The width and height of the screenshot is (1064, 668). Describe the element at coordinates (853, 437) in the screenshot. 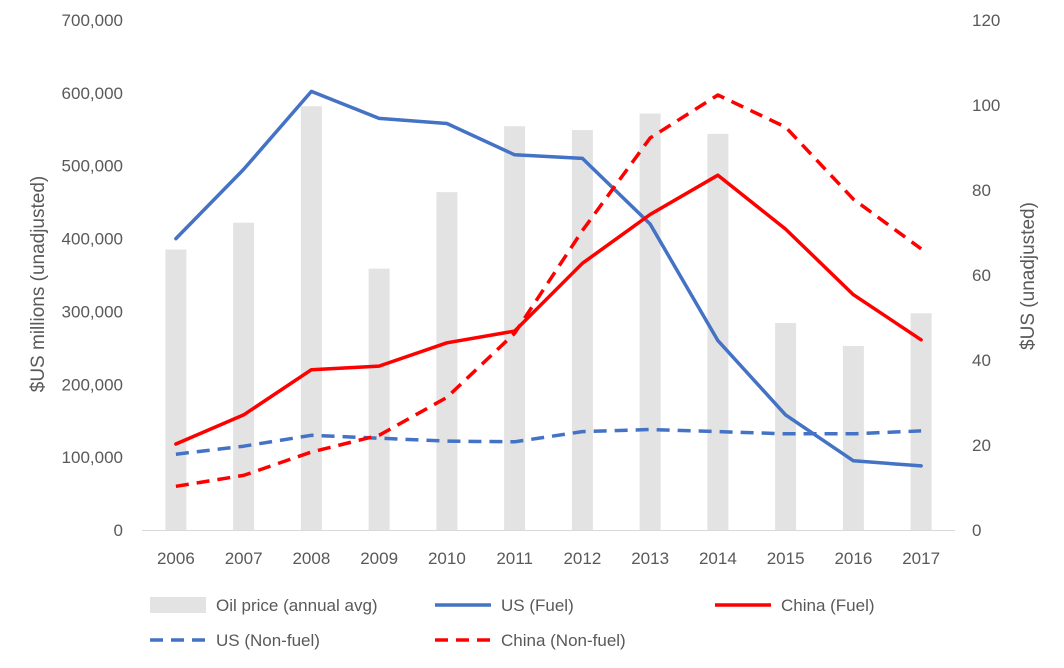

I see `oil-price-bar-2016` at that location.